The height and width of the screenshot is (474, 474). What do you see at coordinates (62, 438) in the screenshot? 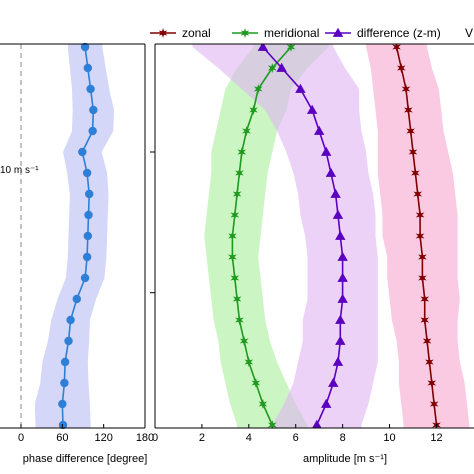
I see `left-x-tick-label-1: 60` at bounding box center [62, 438].